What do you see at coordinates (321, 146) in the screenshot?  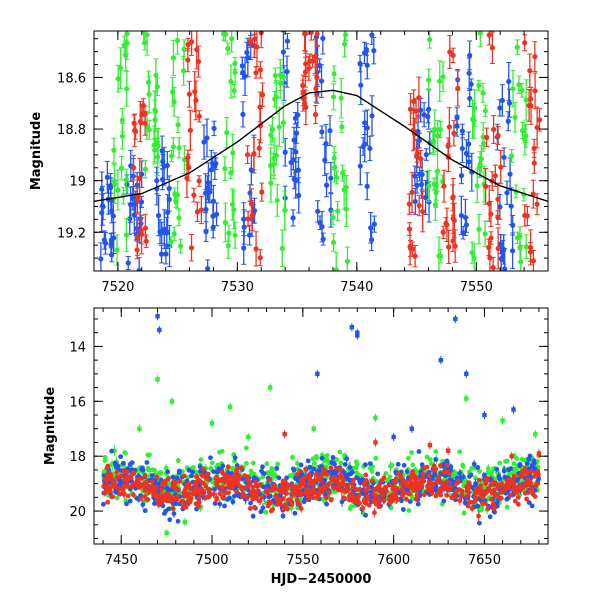 I see `top-panel-model-curve-layer` at bounding box center [321, 146].